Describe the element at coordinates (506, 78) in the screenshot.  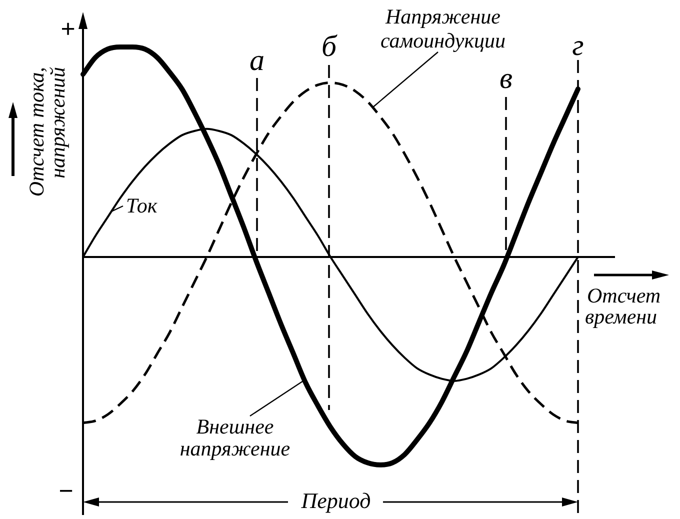
I see `annotation: в` at that location.